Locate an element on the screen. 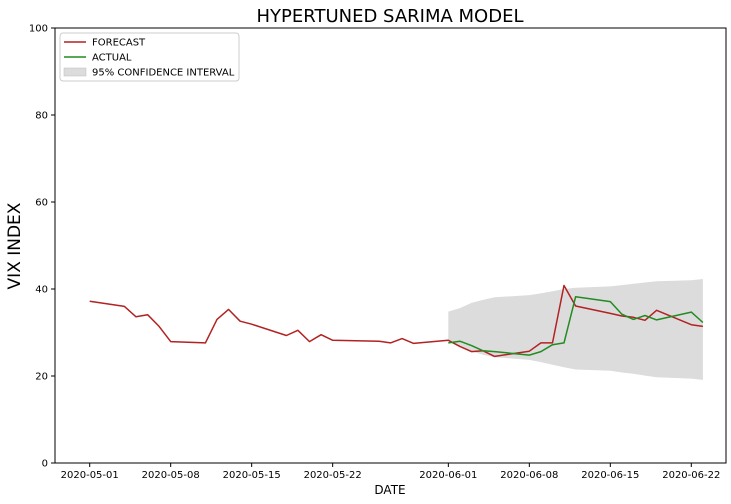  series-layer is located at coordinates (396, 321).